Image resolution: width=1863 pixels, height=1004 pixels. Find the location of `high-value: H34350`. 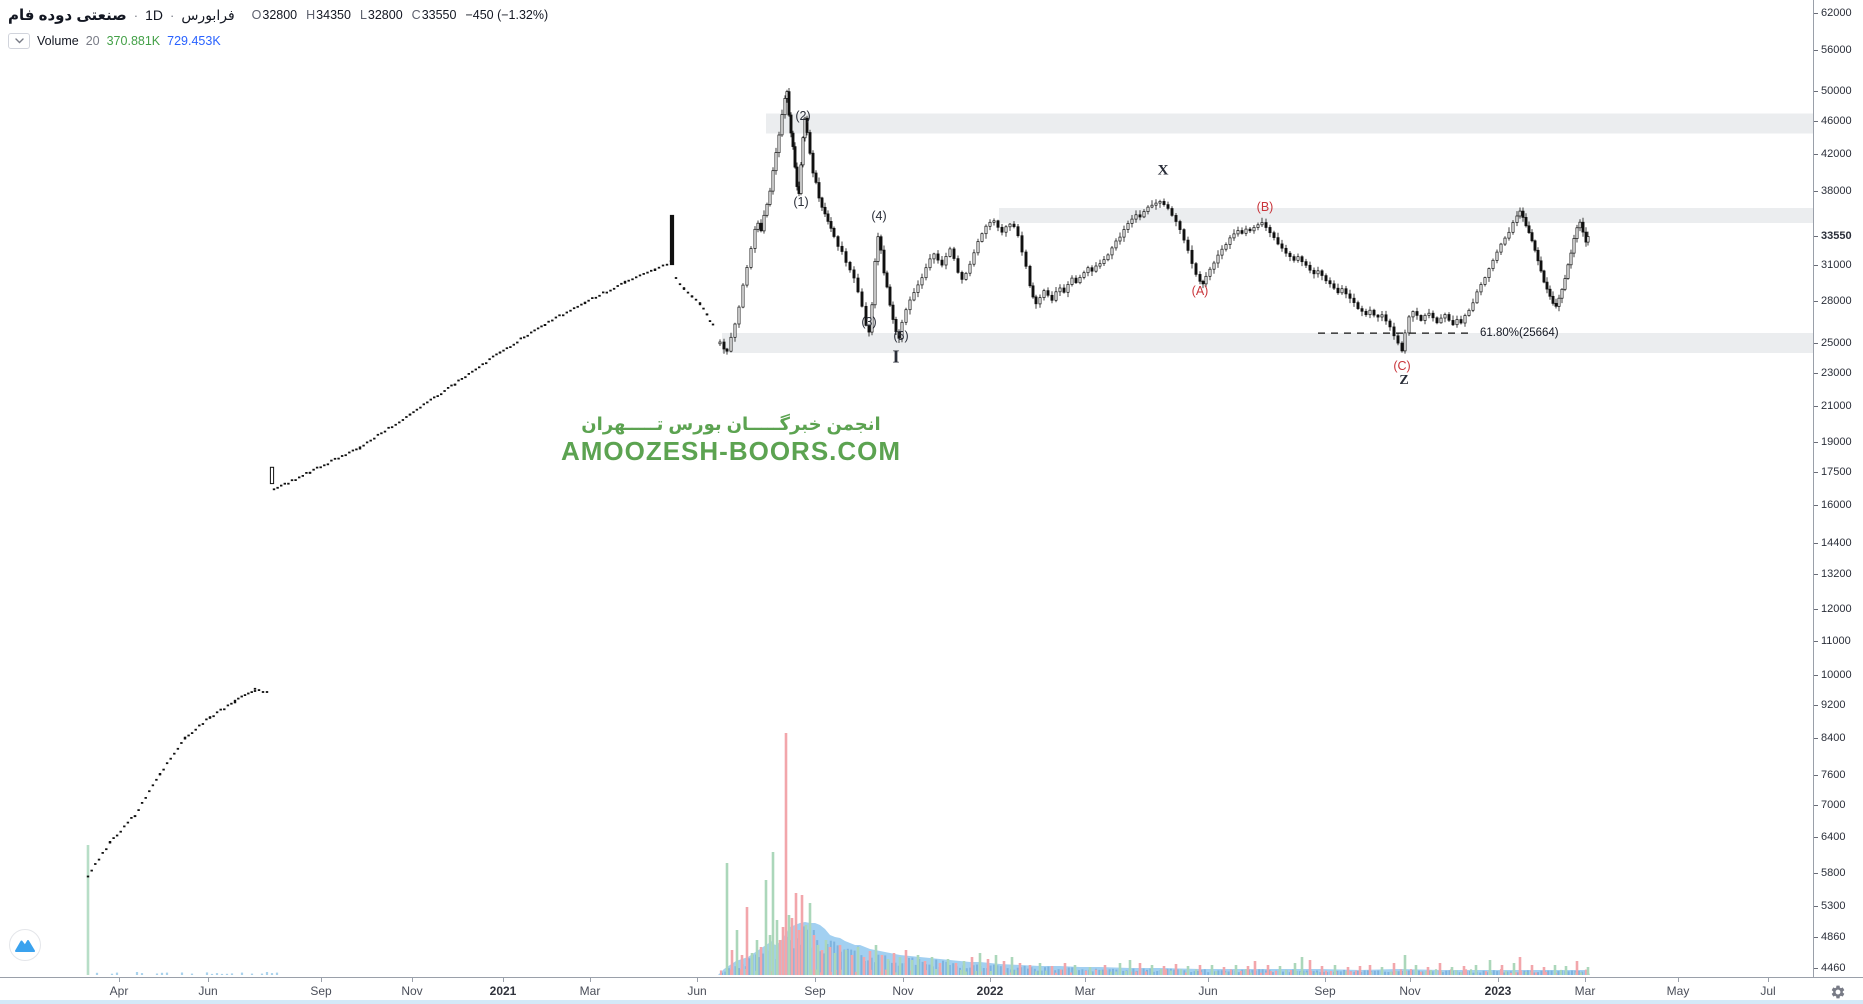

high-value: H34350 is located at coordinates (328, 15).